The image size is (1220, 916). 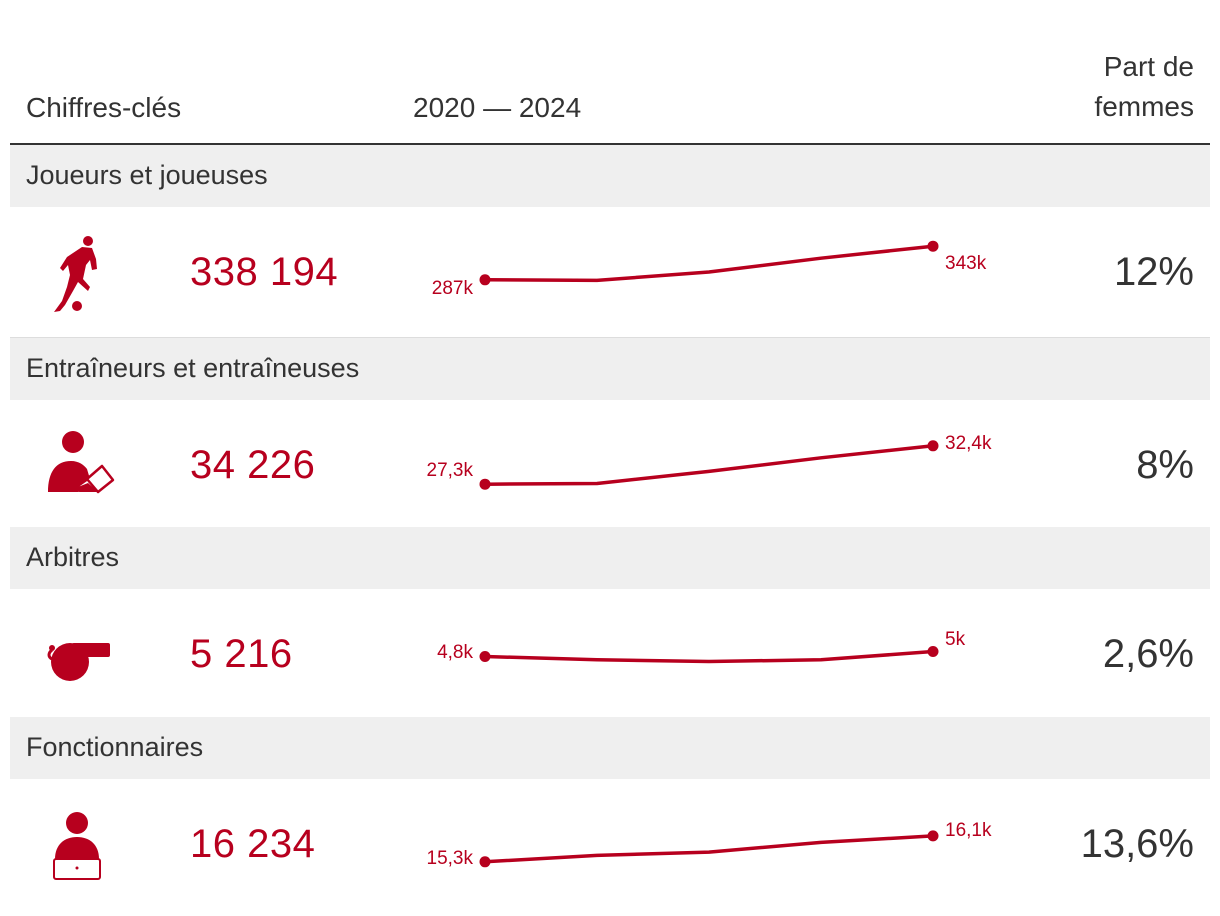 What do you see at coordinates (1153, 272) in the screenshot?
I see `women-share-value: 12%` at bounding box center [1153, 272].